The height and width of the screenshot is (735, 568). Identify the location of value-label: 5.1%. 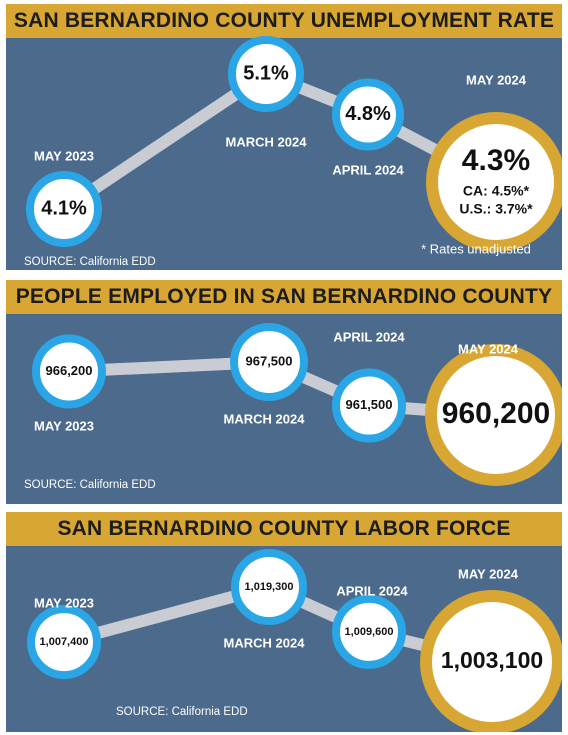
(266, 73).